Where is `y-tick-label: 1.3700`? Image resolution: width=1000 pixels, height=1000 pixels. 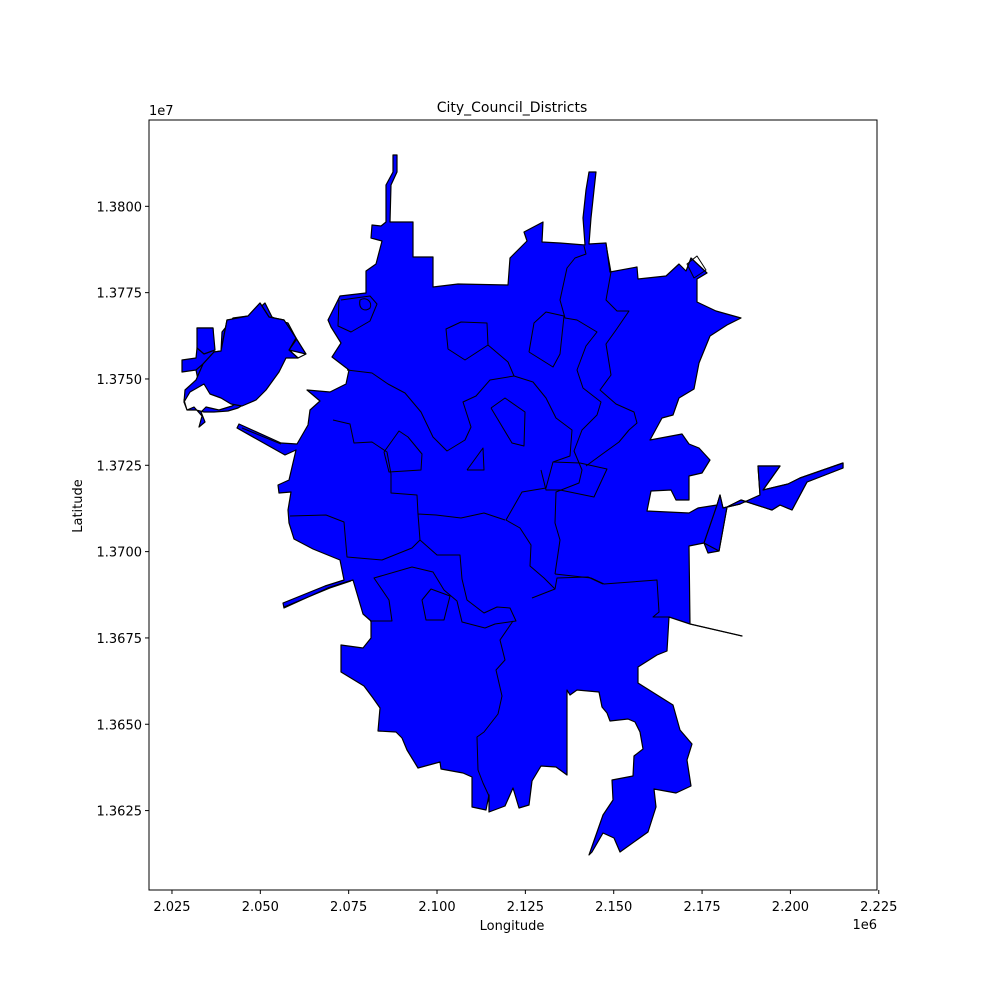 y-tick-label: 1.3700 is located at coordinates (120, 553).